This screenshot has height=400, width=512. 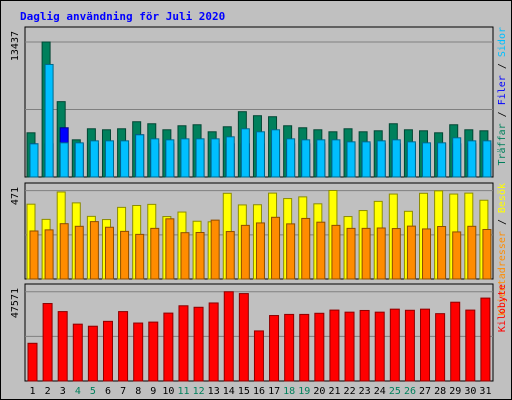 What do you see at coordinates (502, 66) in the screenshot?
I see `legend-top-part: /` at bounding box center [502, 66].